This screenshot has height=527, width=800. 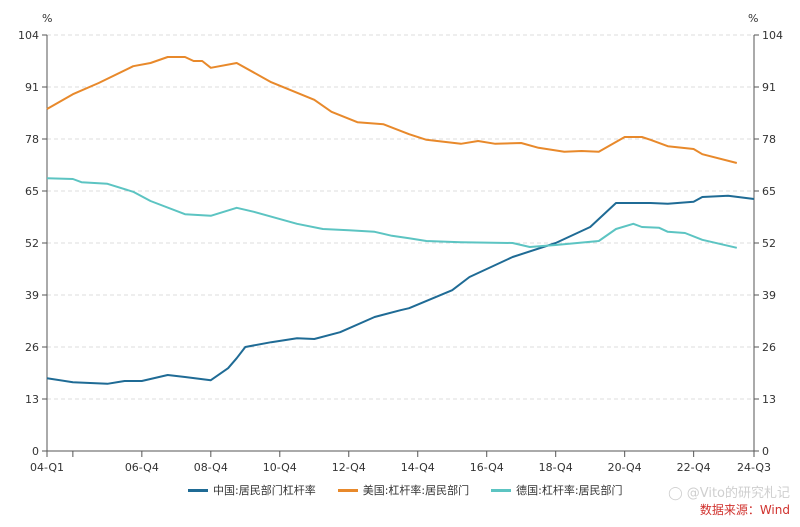 What do you see at coordinates (47, 18) in the screenshot?
I see `left-unit-label: %` at bounding box center [47, 18].